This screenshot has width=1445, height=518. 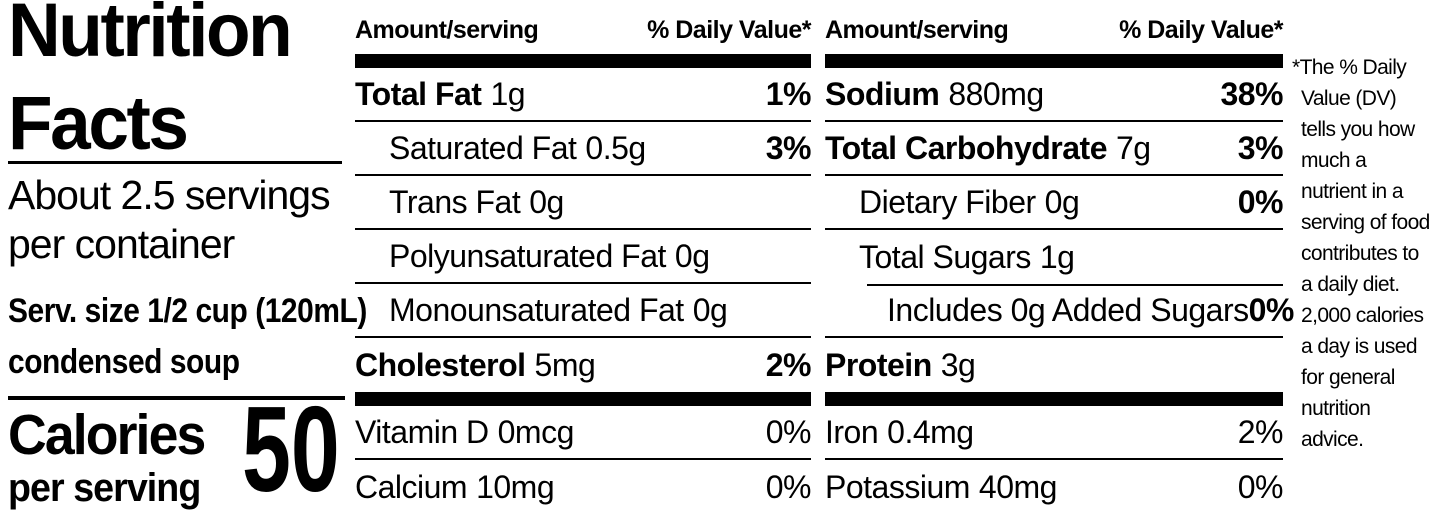 What do you see at coordinates (1349, 98) in the screenshot?
I see `footnote-line: Value (DV)` at bounding box center [1349, 98].